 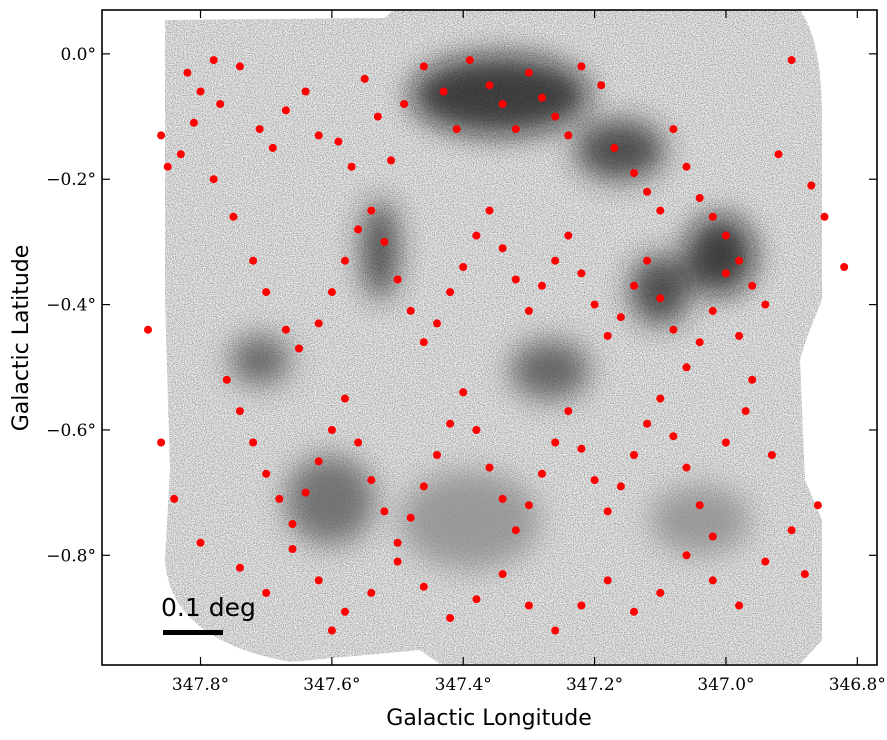 I want to click on x-tick-label: 347.8°, so click(x=200, y=685).